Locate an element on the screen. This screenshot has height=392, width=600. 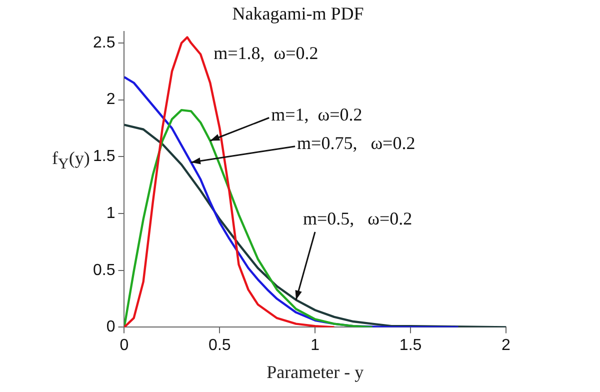
y-tick-label: 1 is located at coordinates (111, 213).